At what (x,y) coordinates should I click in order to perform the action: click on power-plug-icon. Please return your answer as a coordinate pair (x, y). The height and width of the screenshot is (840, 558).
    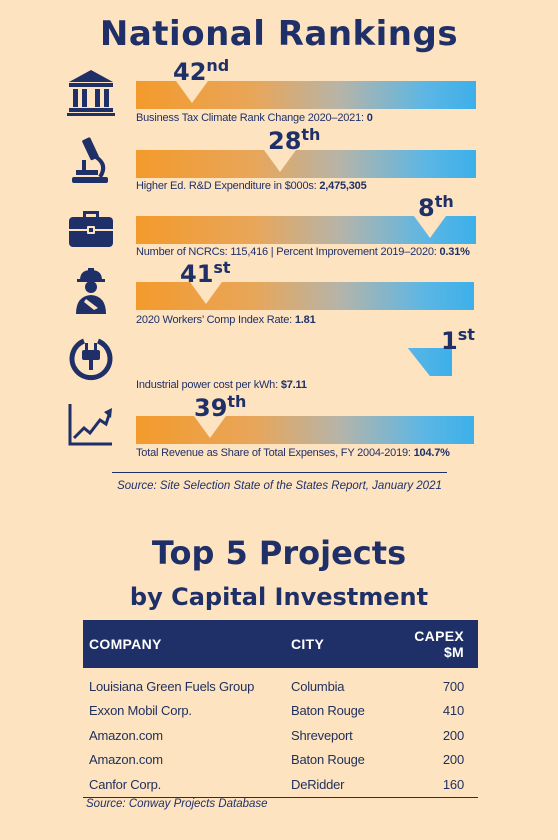
    Looking at the image, I should click on (91, 359).